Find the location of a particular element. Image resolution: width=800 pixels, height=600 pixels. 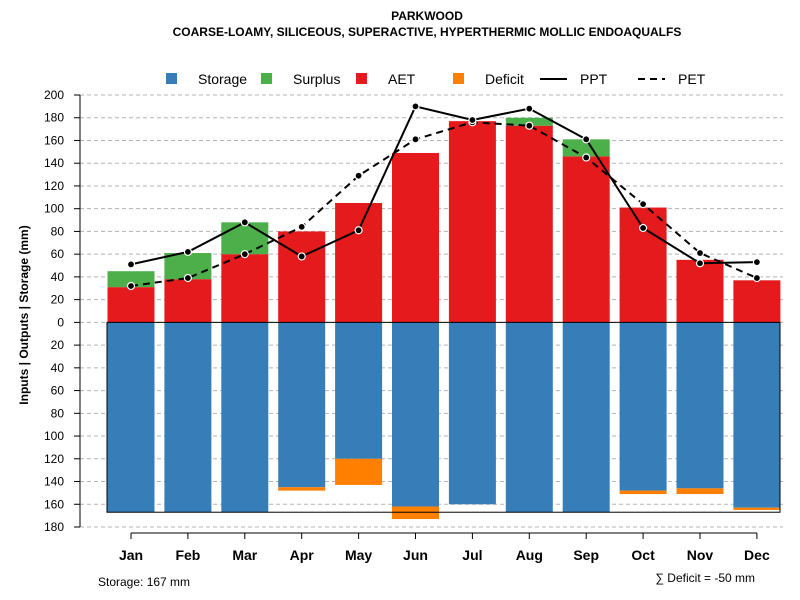

legend-label-surplus: Surplus is located at coordinates (316, 79).